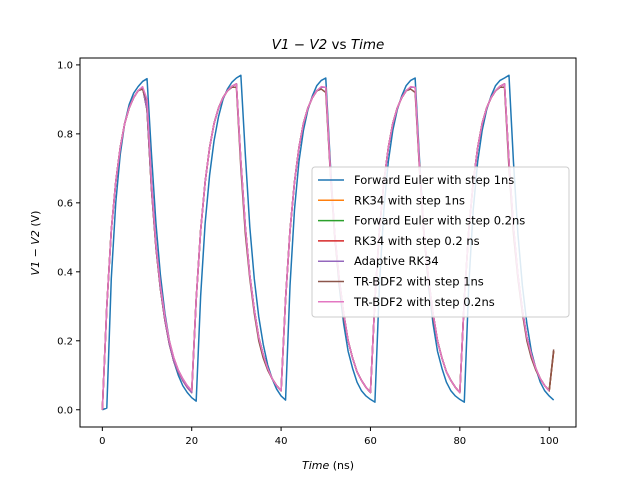  What do you see at coordinates (418, 282) in the screenshot?
I see `legend-label: TR-BDF2 with step 1ns` at bounding box center [418, 282].